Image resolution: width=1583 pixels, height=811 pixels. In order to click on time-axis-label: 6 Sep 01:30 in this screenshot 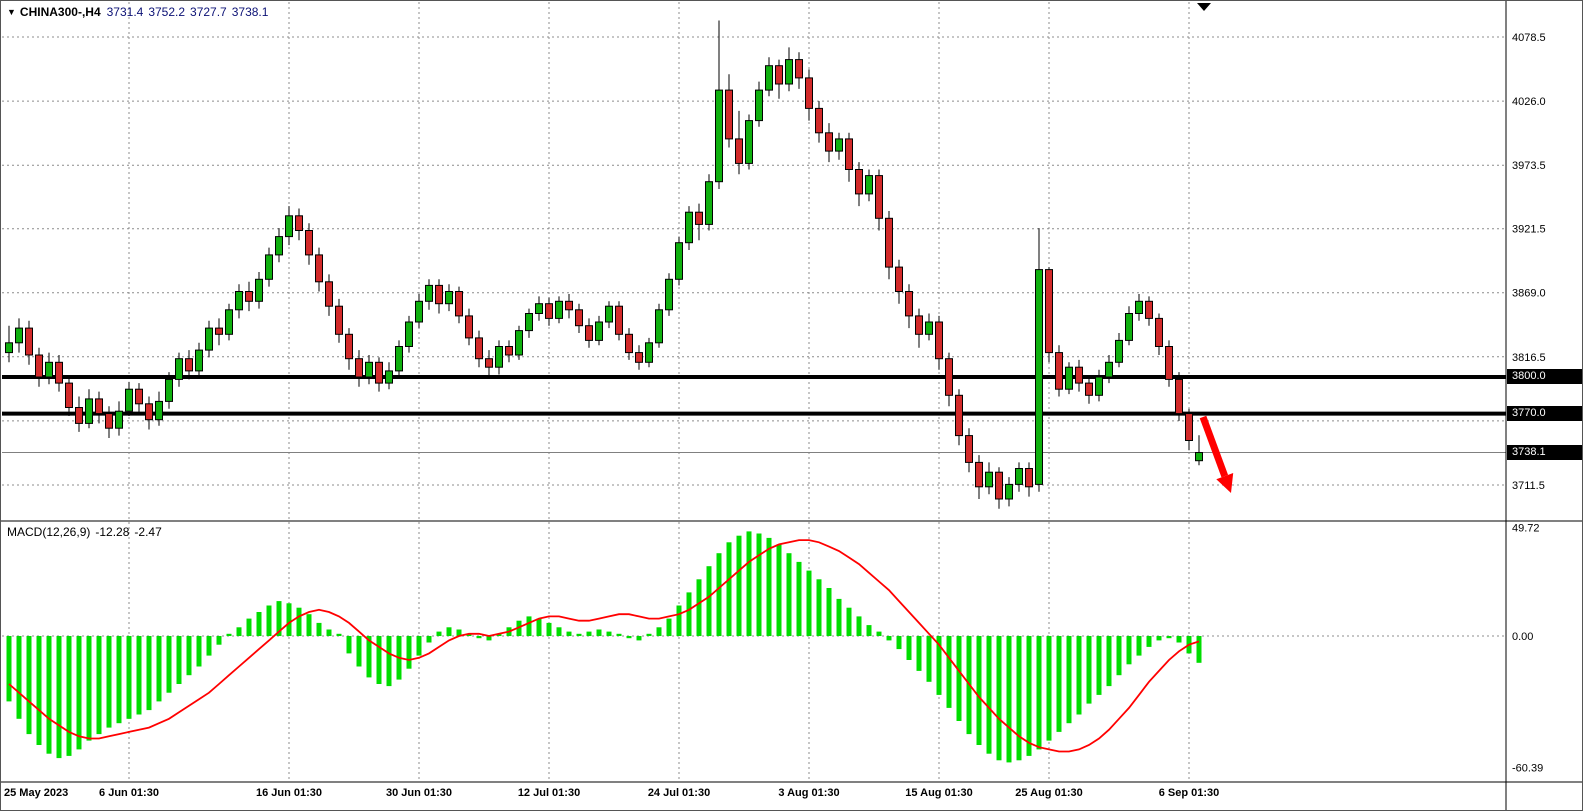, I will do `click(1189, 793)`.